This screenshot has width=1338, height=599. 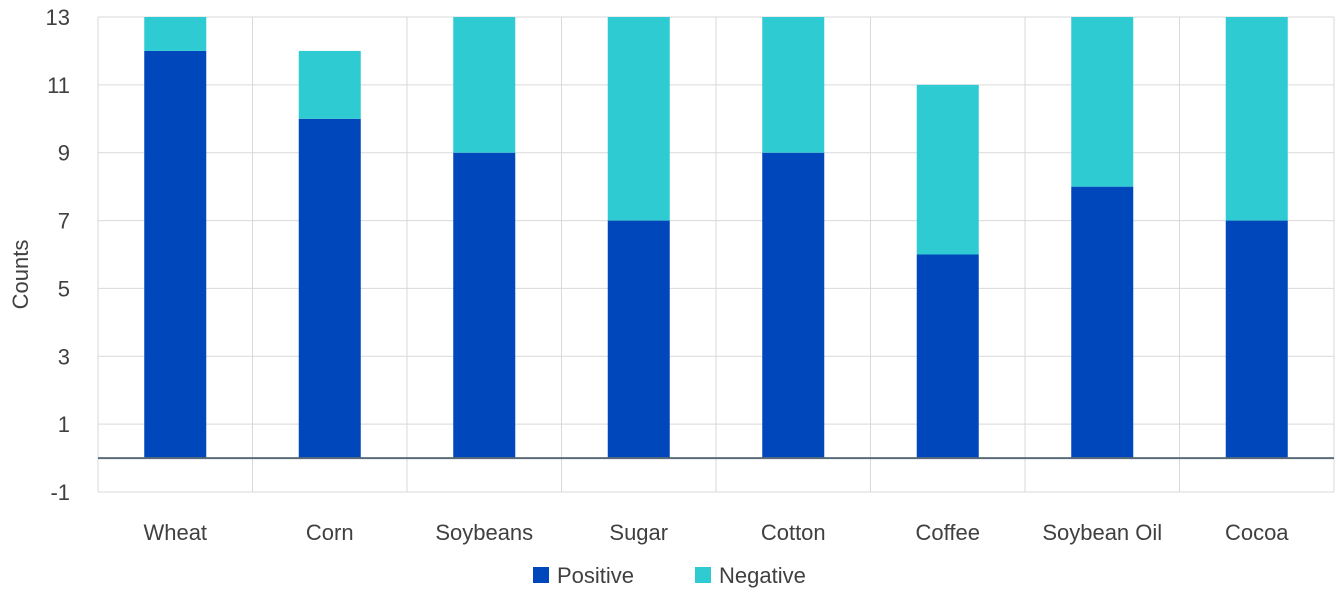 I want to click on x-tick-label: Cotton, so click(x=793, y=532).